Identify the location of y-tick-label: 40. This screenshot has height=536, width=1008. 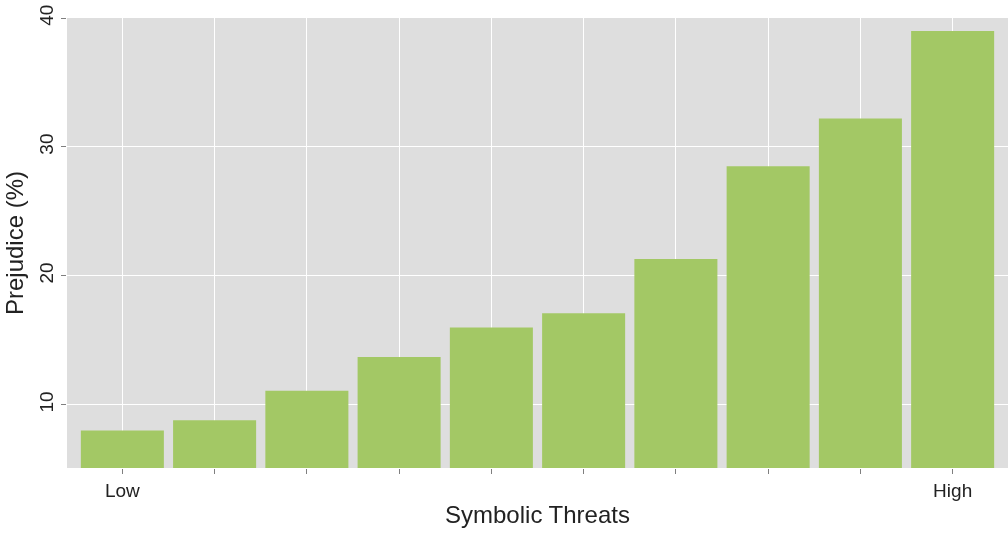
(47, 15).